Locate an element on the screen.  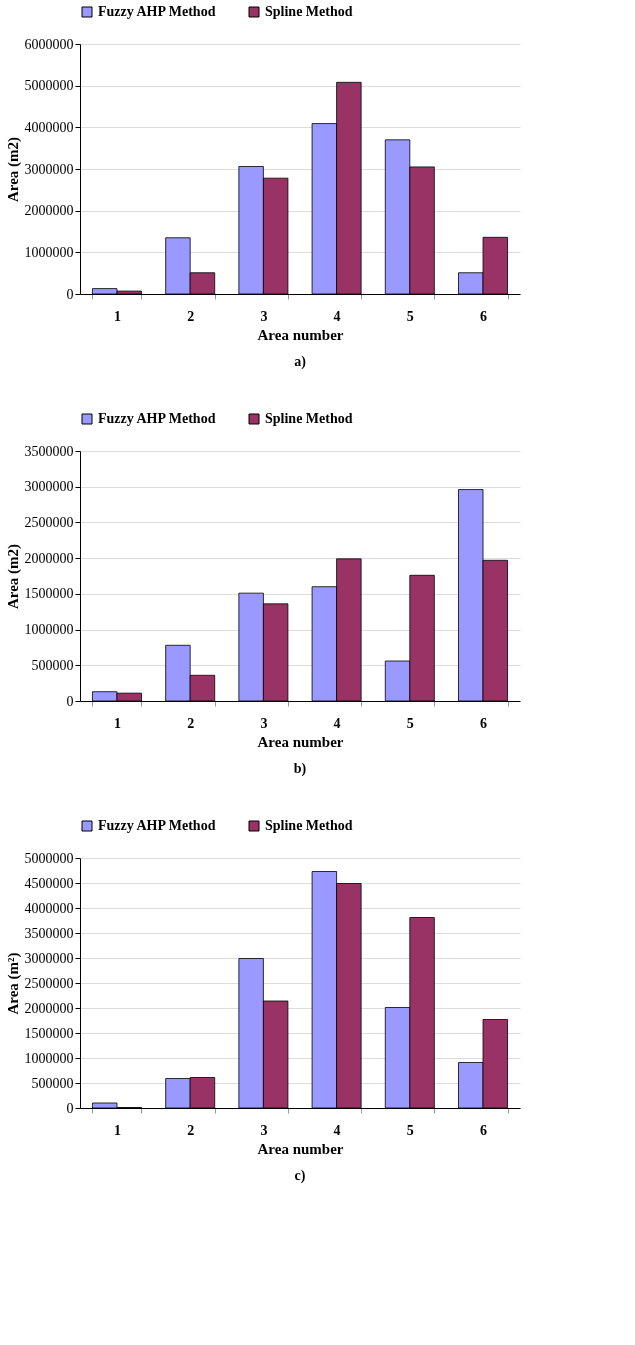
y-tick-label: 4500000 is located at coordinates (49, 883).